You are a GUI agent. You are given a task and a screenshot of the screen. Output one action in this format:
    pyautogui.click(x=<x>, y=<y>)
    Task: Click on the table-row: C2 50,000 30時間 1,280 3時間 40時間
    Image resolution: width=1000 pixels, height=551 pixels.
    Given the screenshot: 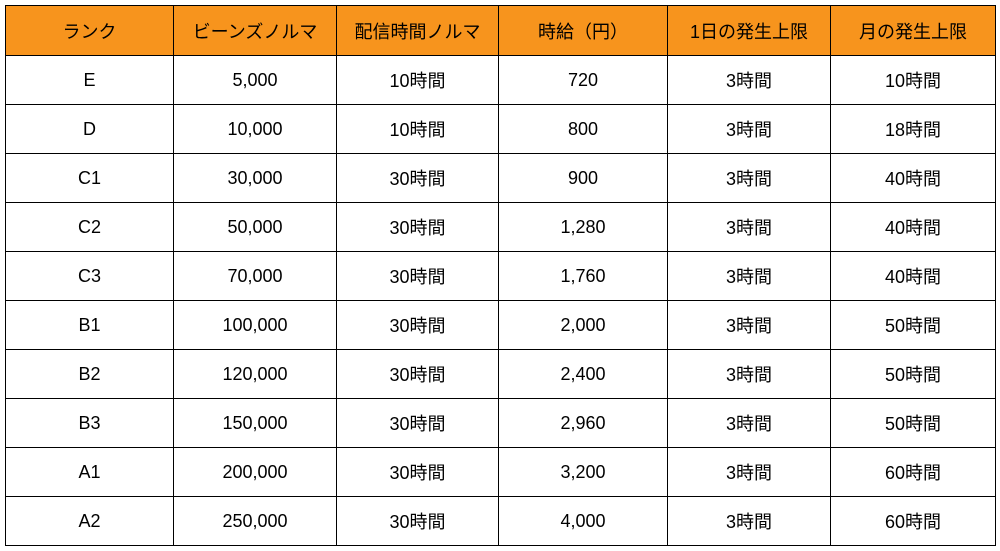 What is the action you would take?
    pyautogui.click(x=500, y=227)
    